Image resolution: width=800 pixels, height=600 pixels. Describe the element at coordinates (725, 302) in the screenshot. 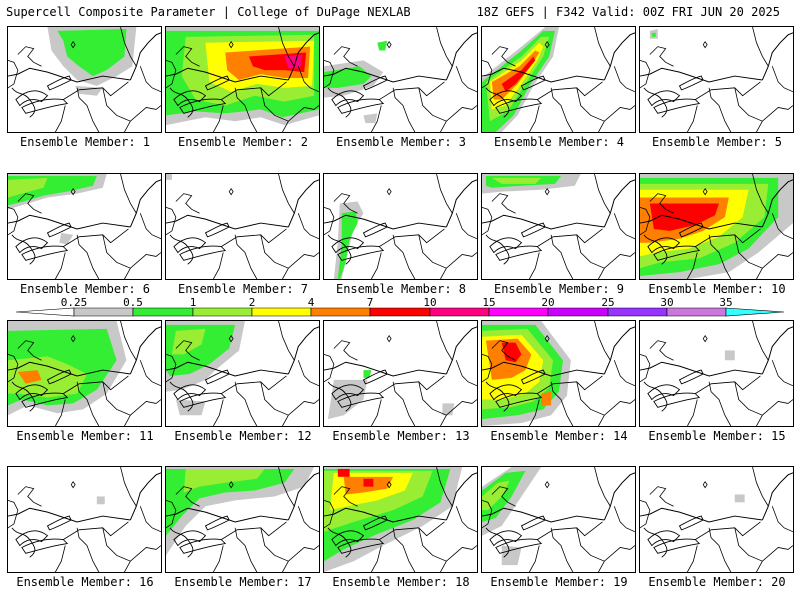

I see `colorbar-tick-label: 35` at that location.